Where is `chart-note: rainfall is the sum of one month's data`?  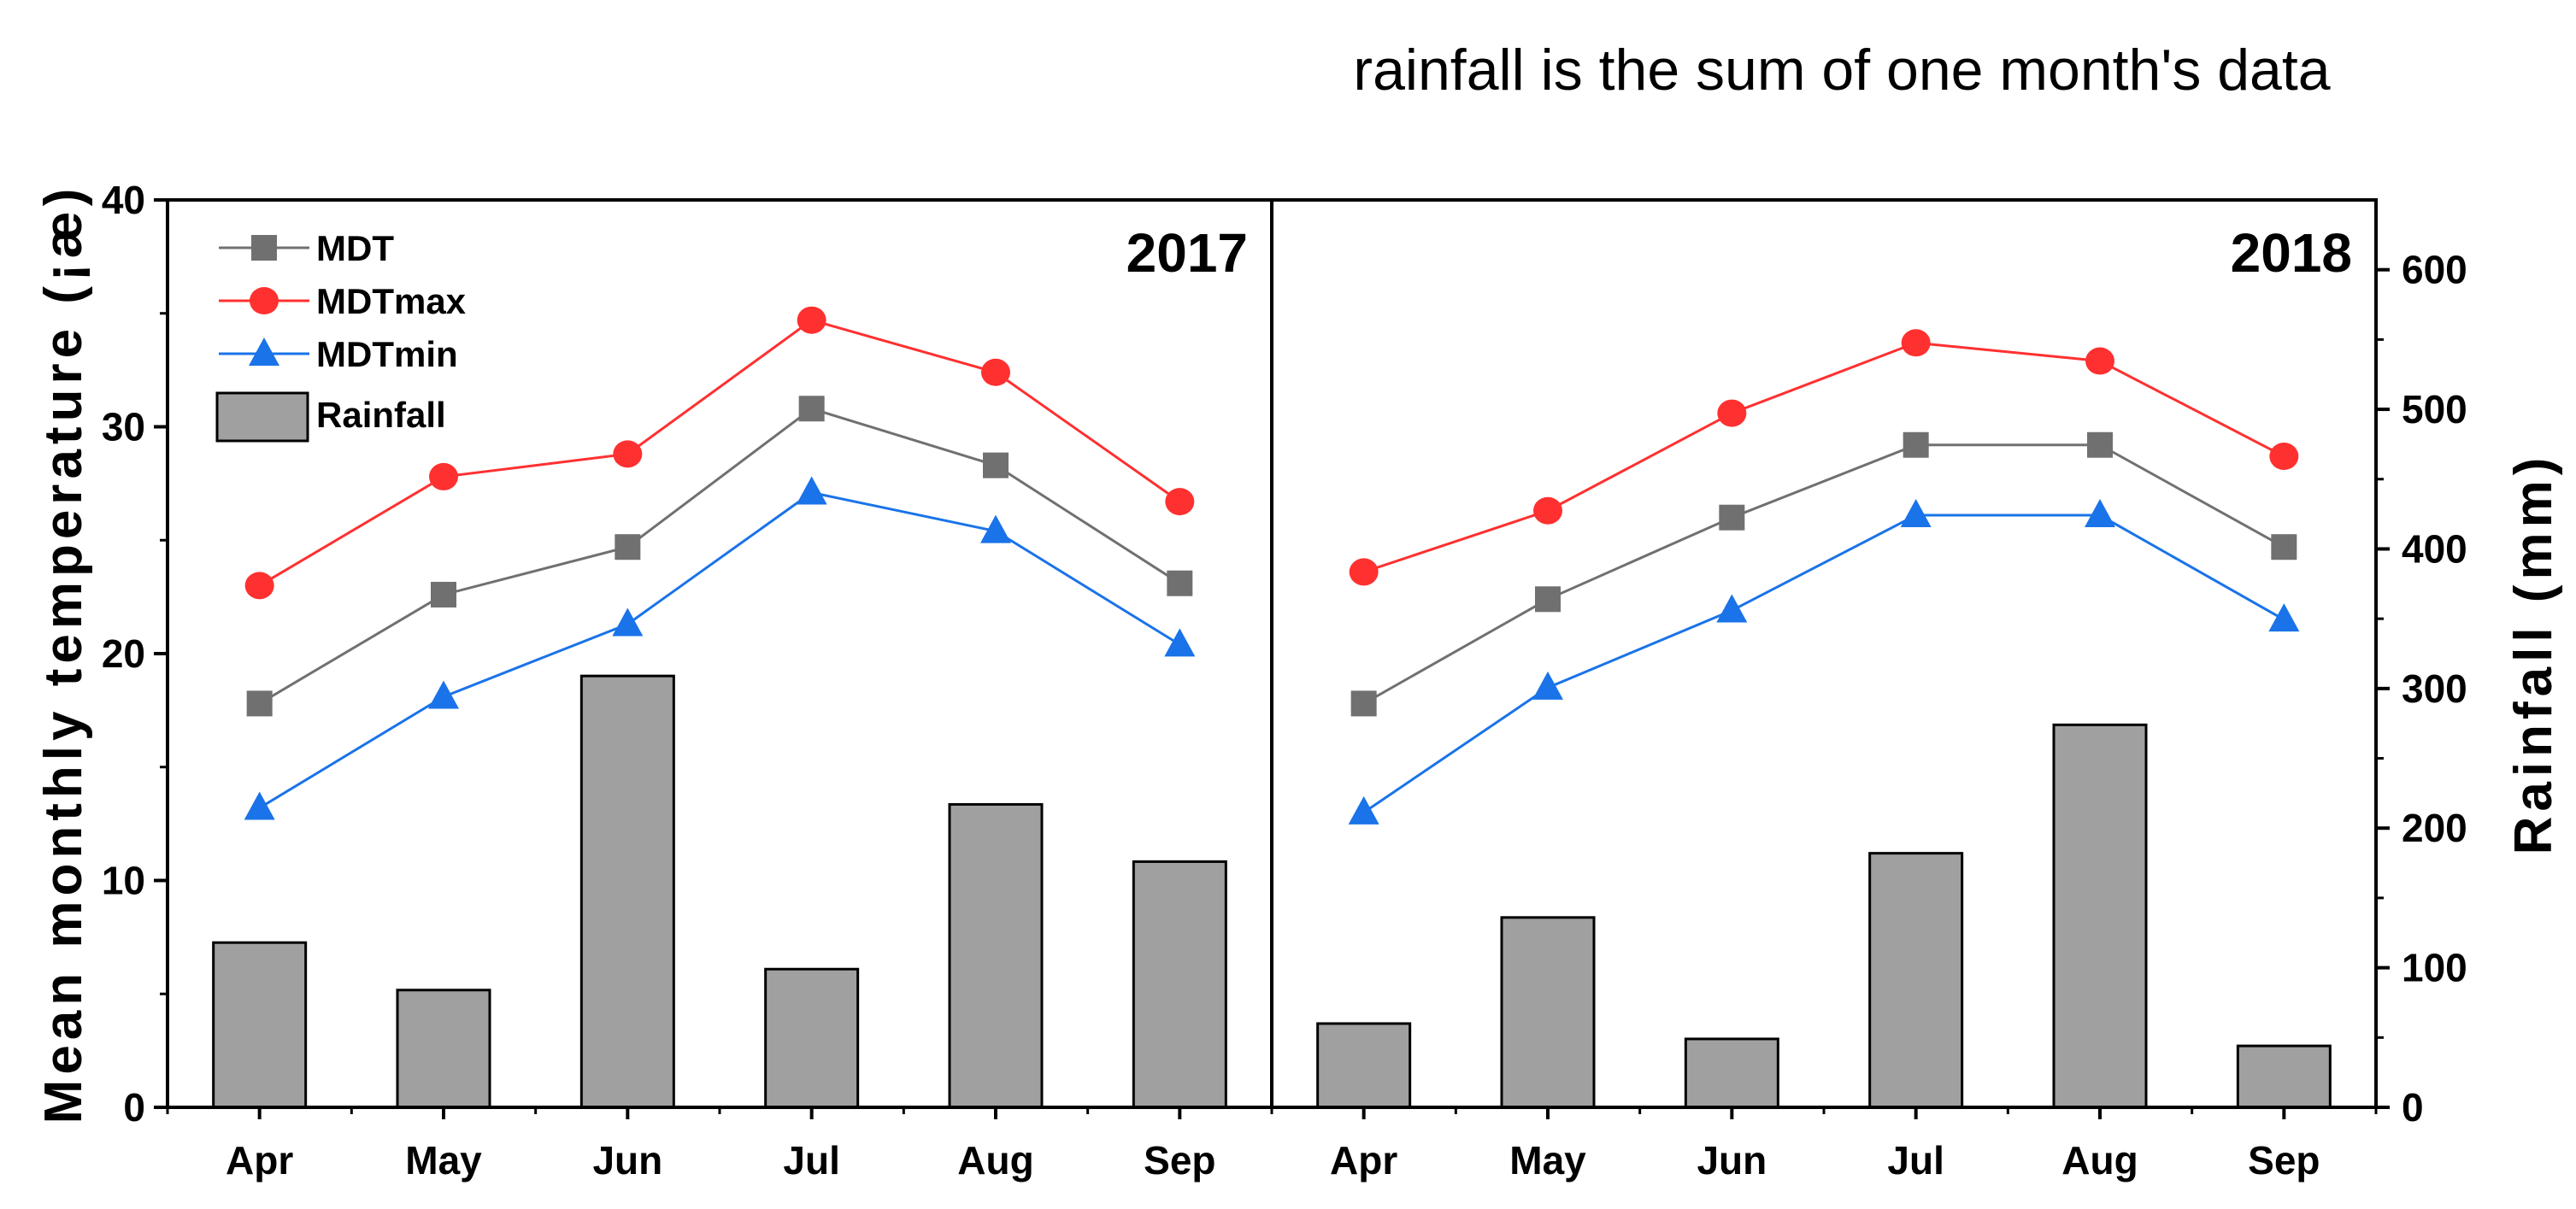
chart-note: rainfall is the sum of one month's data is located at coordinates (1842, 70).